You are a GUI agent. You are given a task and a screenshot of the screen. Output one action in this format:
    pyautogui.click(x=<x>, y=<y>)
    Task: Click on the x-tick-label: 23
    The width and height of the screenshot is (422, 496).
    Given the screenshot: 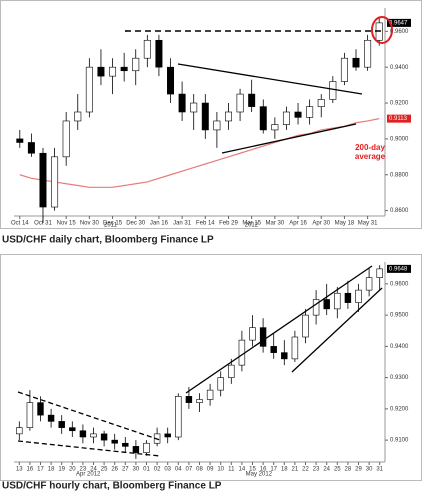 What is the action you would take?
    pyautogui.click(x=316, y=470)
    